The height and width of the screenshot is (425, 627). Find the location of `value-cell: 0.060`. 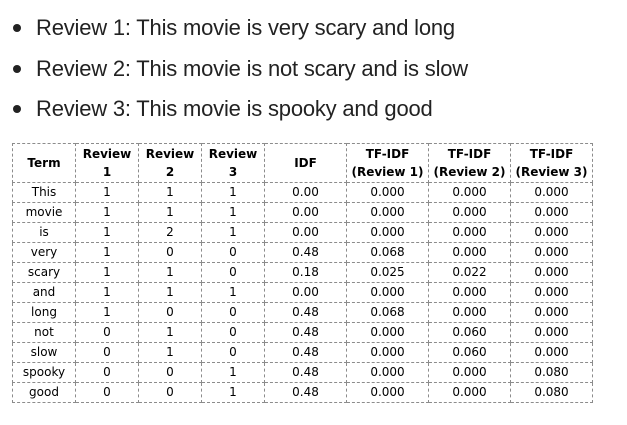

value-cell: 0.060 is located at coordinates (469, 332).